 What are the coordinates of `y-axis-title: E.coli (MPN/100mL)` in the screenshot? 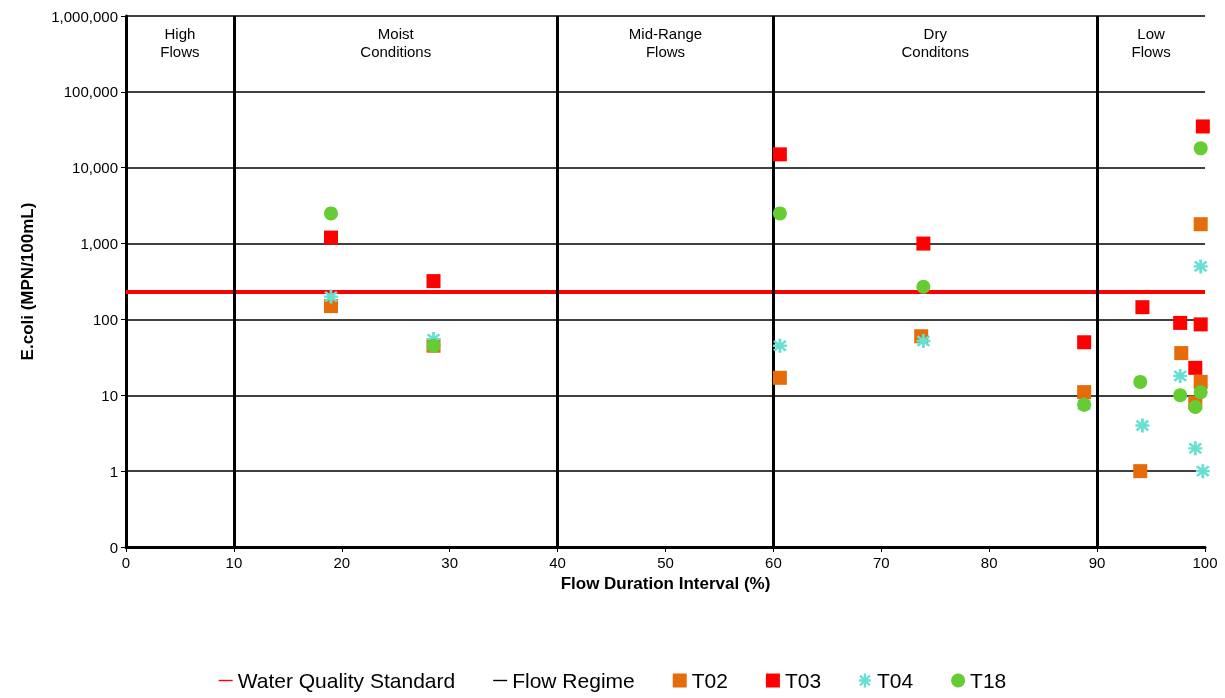 It's located at (27, 281).